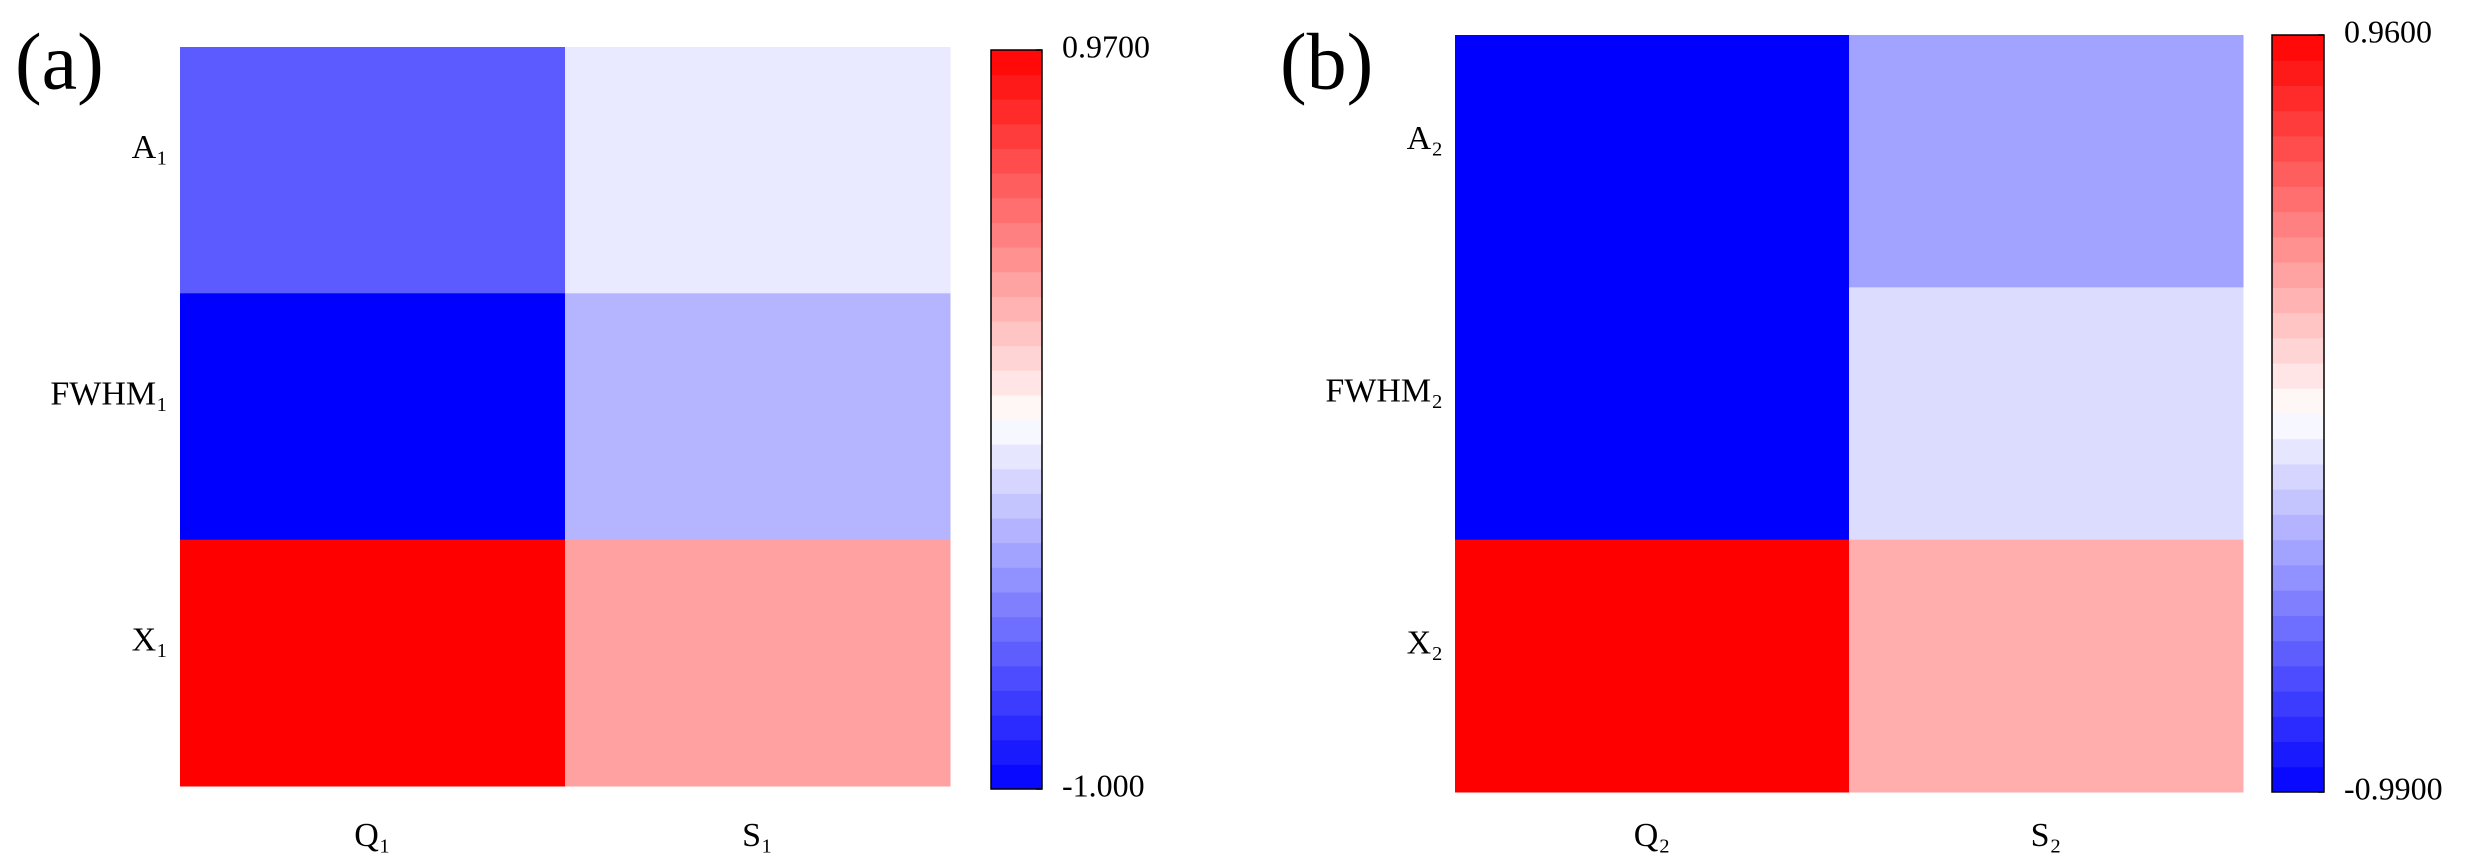  Describe the element at coordinates (372, 835) in the screenshot. I see `x-tick-label: Q₁` at that location.